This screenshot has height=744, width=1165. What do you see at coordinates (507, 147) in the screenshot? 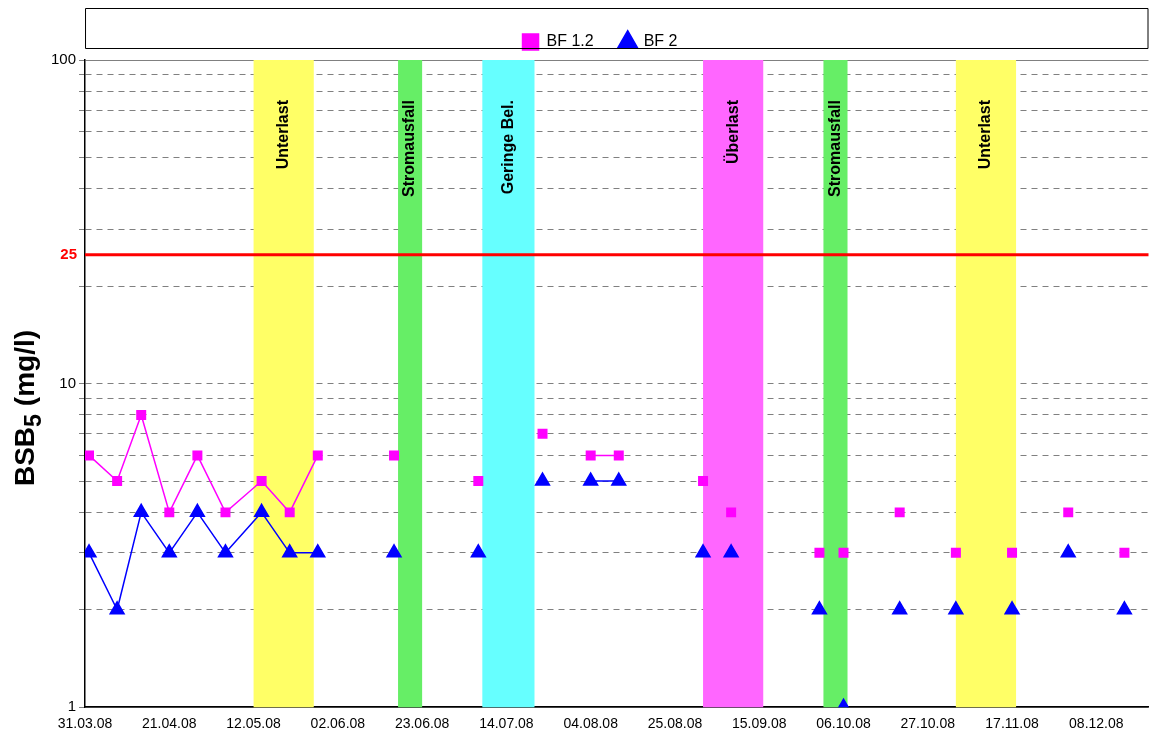
I see `band-label: Geringe Bel.` at bounding box center [507, 147].